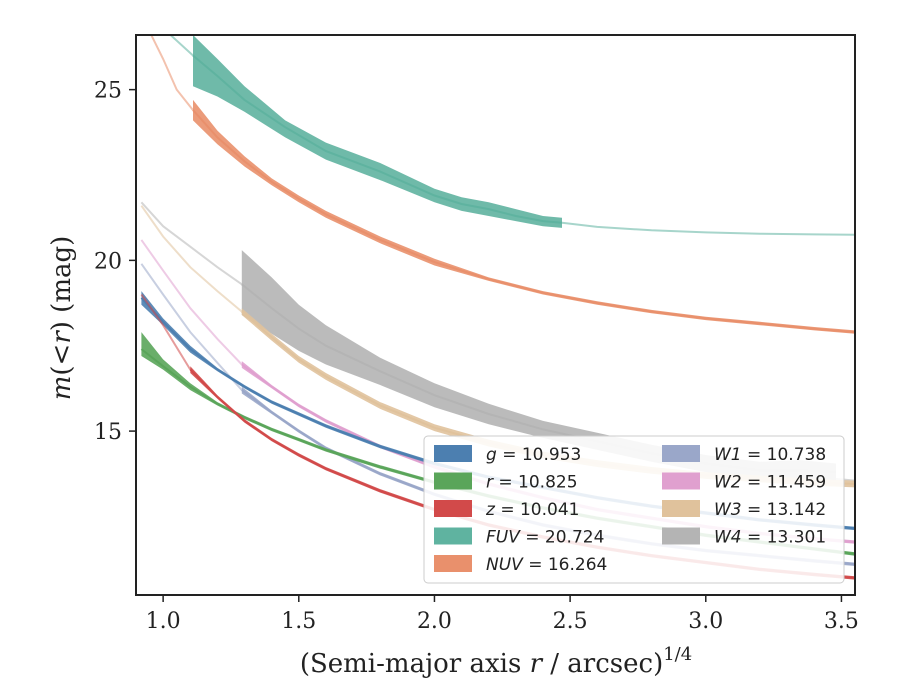  What do you see at coordinates (570, 621) in the screenshot?
I see `x-tick-label: 2.5` at bounding box center [570, 621].